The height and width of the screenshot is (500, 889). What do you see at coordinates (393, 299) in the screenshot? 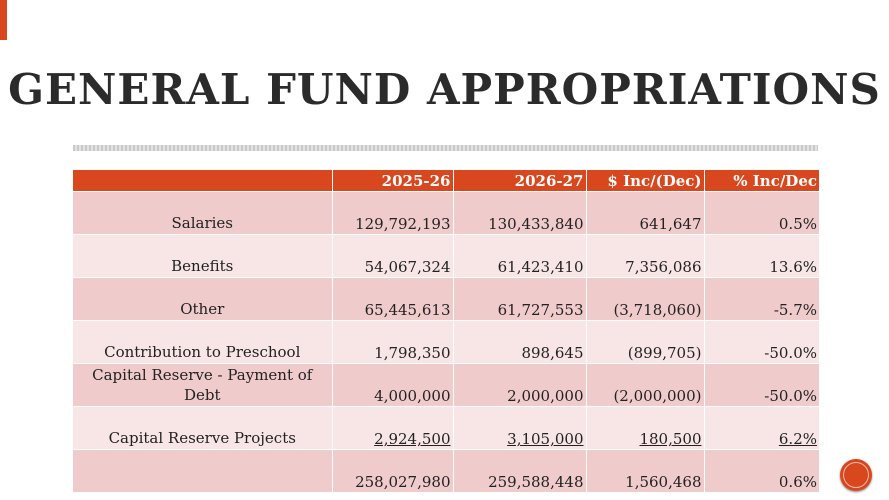
I see `cell-2025-26: 65,445,613` at bounding box center [393, 299].